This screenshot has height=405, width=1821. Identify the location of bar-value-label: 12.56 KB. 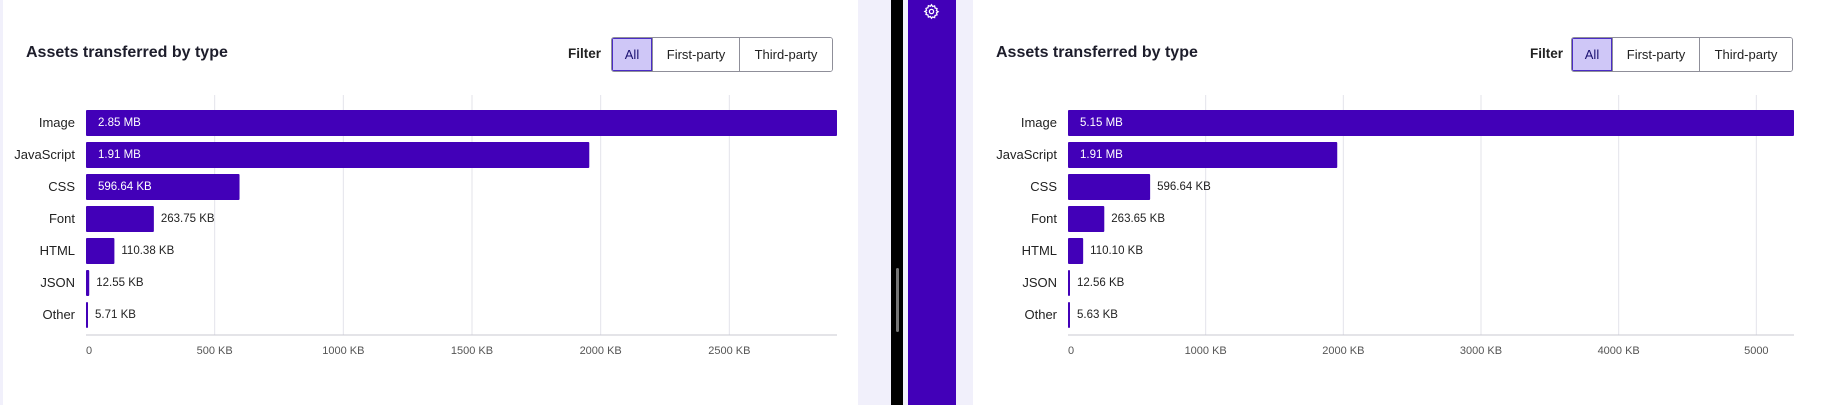
(1101, 283).